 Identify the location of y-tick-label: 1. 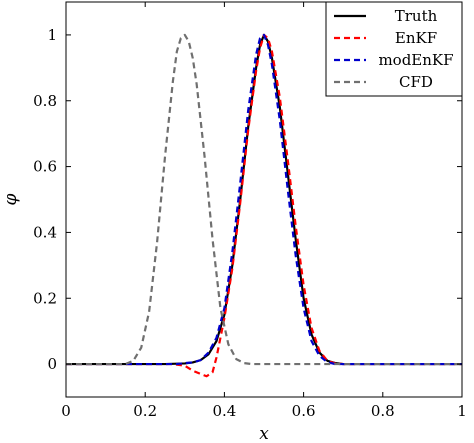
(52, 35).